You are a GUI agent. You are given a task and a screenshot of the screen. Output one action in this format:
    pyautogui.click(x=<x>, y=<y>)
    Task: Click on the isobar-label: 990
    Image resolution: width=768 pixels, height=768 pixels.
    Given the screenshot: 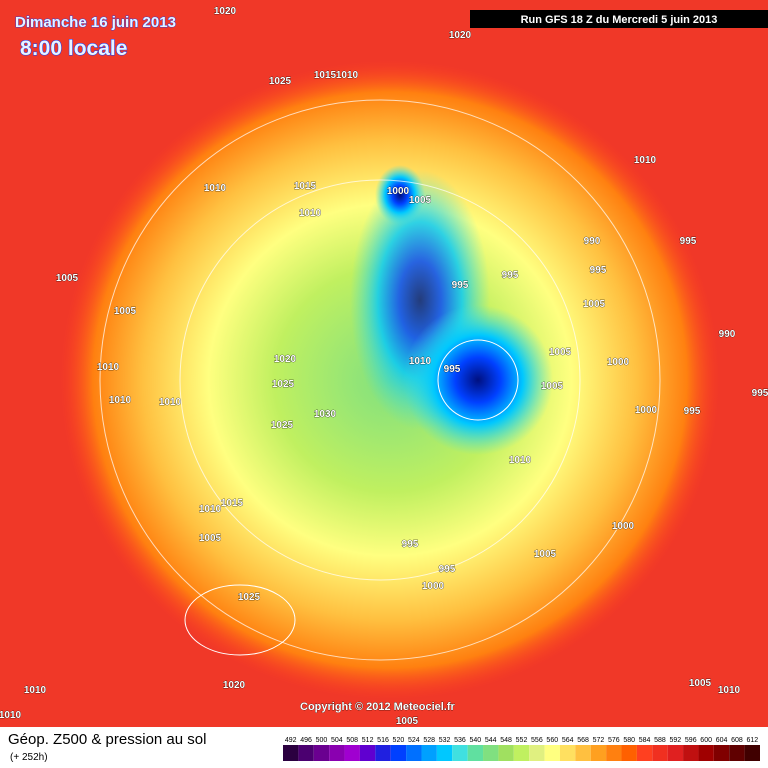 What is the action you would take?
    pyautogui.click(x=727, y=334)
    